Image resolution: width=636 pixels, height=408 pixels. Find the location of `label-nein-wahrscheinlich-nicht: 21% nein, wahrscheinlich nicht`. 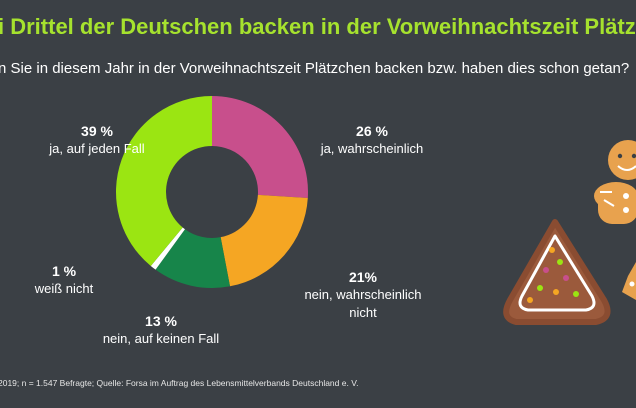

label-nein-wahrscheinlich-nicht: 21% nein, wahrscheinlich nicht is located at coordinates (363, 295).